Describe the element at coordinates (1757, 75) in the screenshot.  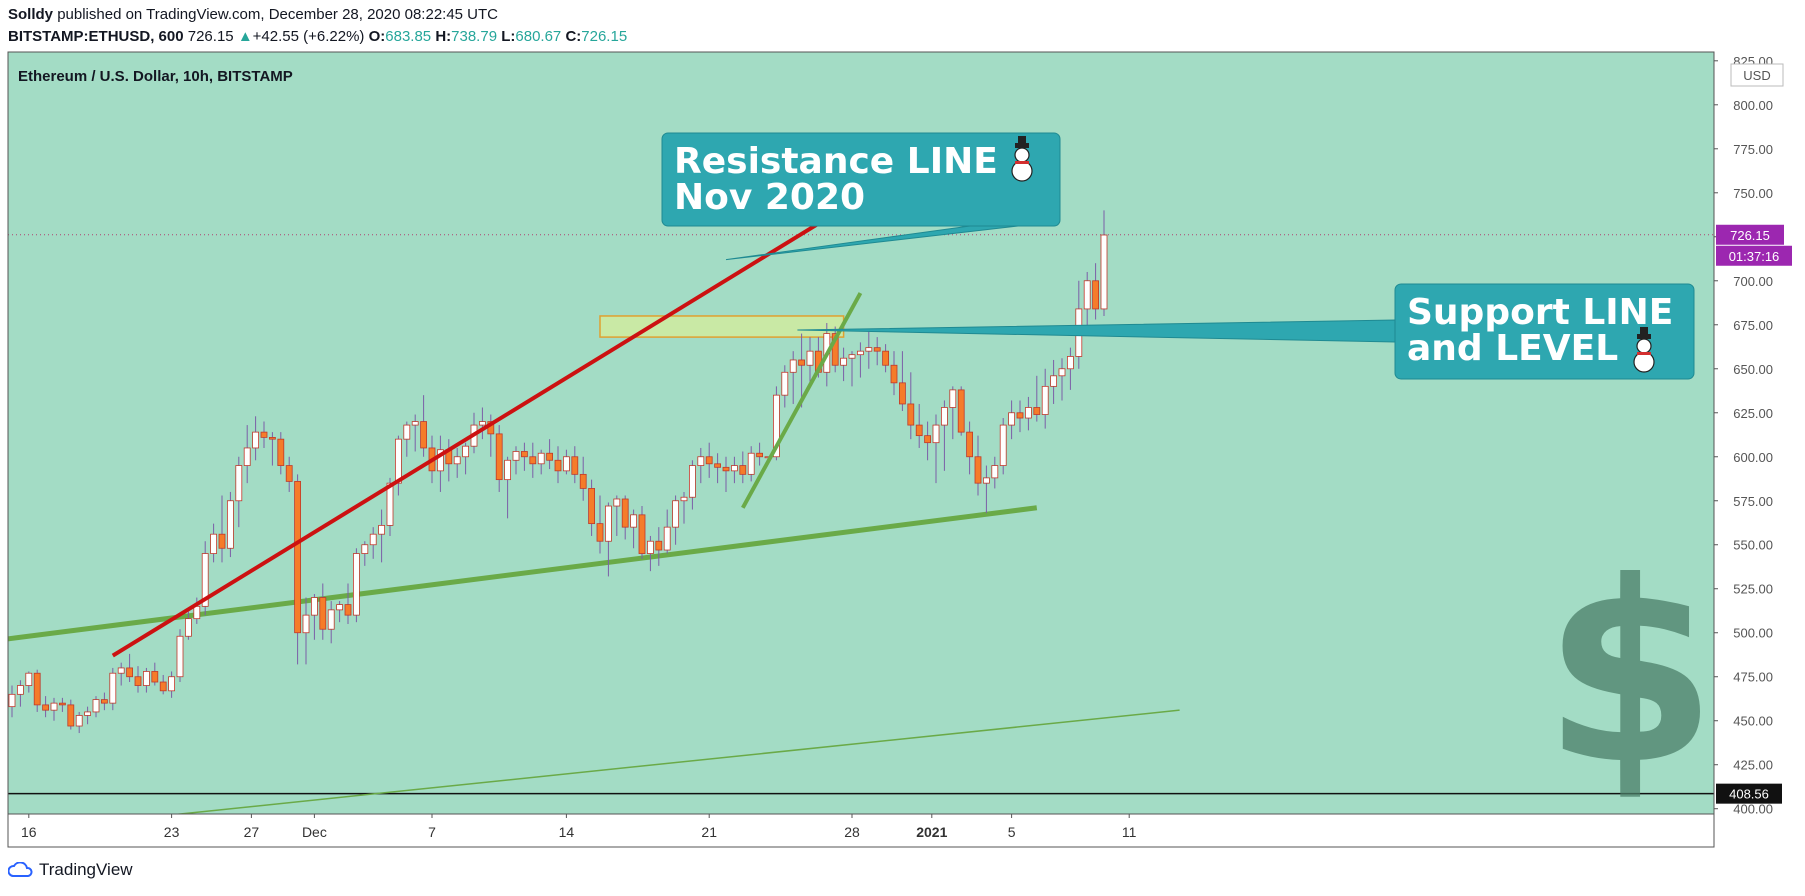
I see `currency-badge` at that location.